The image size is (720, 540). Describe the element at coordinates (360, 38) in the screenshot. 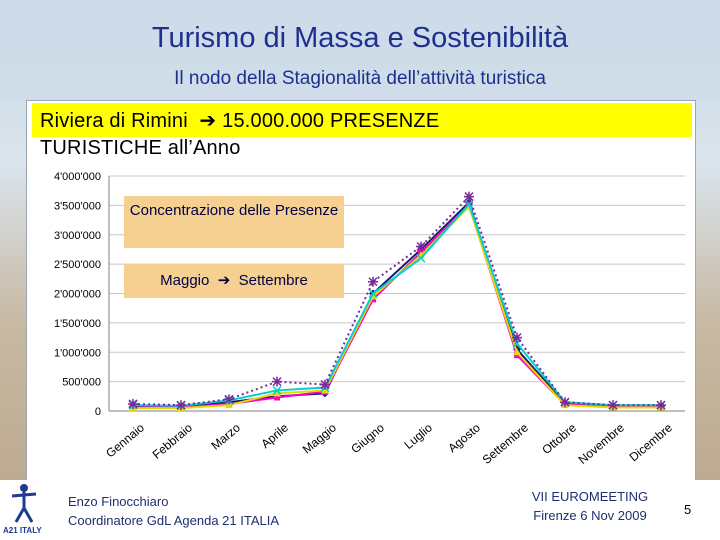

I see `slide-title: Turismo di Massa e Sostenibilità` at that location.